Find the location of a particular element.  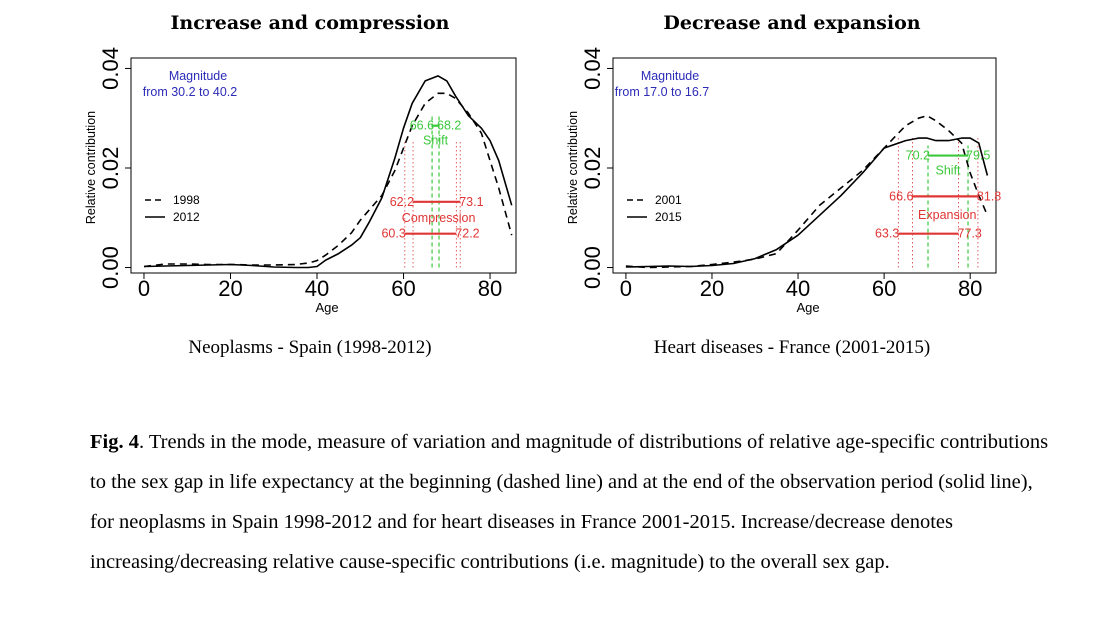

spread-to-label: 73.1 is located at coordinates (471, 202).